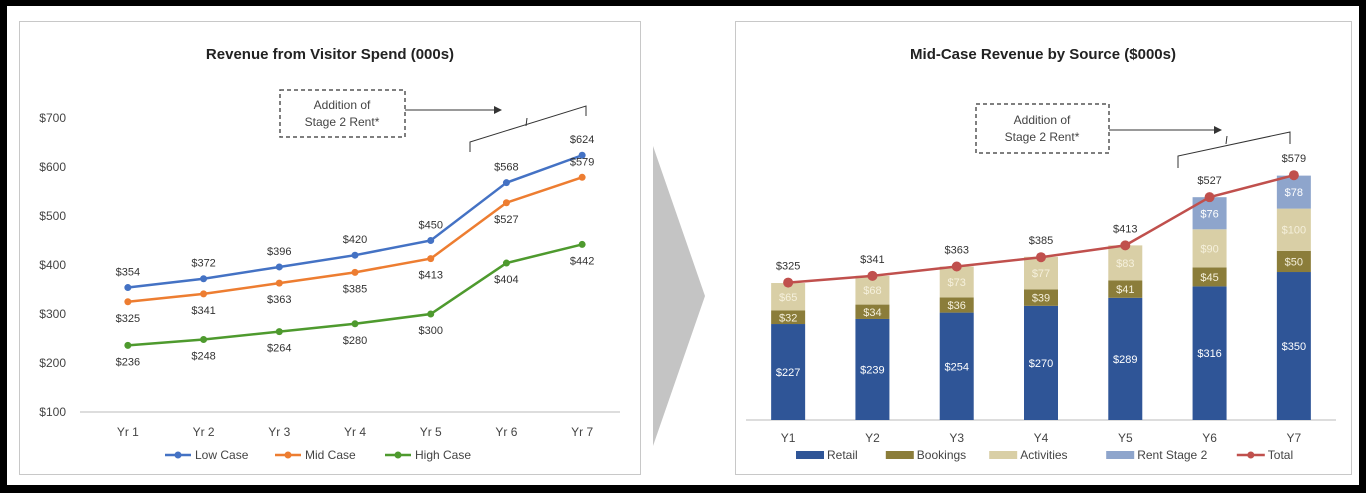 Image resolution: width=1366 pixels, height=493 pixels. Describe the element at coordinates (330, 54) in the screenshot. I see `chart-title: Revenue from Visitor Spend (000s)` at that location.